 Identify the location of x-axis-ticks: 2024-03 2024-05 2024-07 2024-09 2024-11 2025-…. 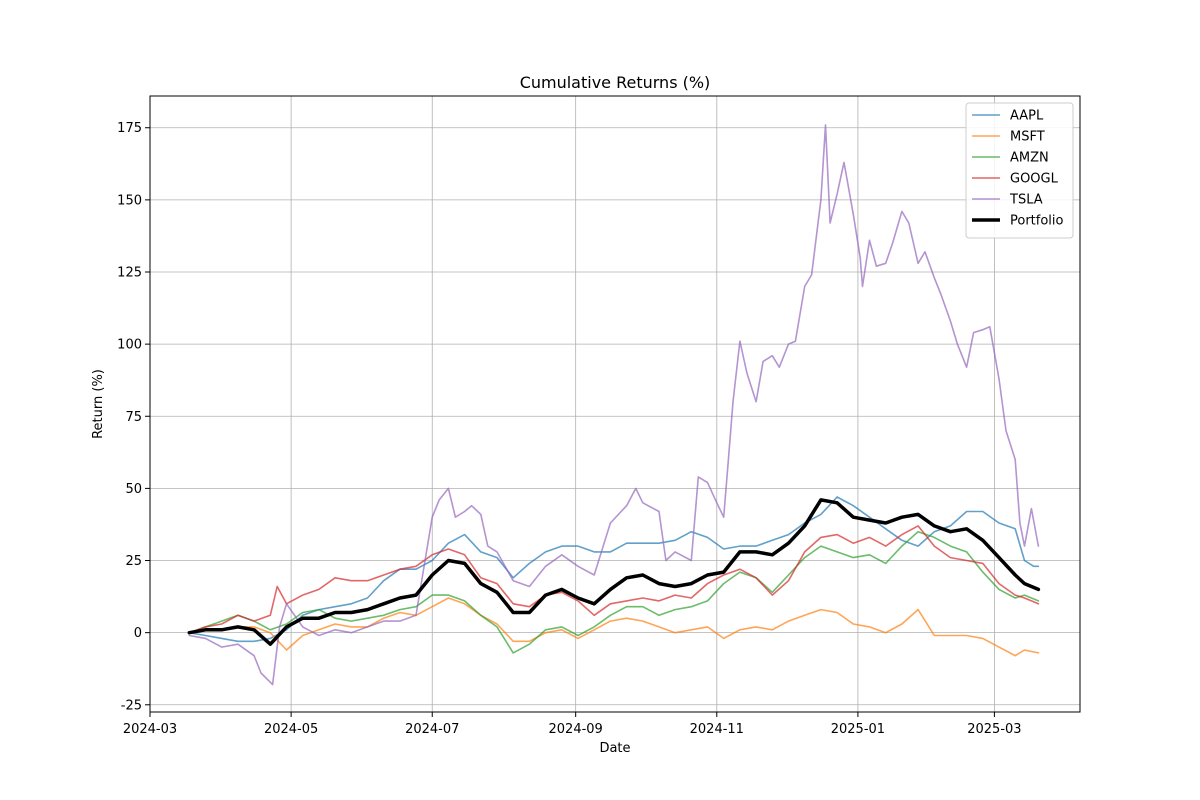
(572, 724).